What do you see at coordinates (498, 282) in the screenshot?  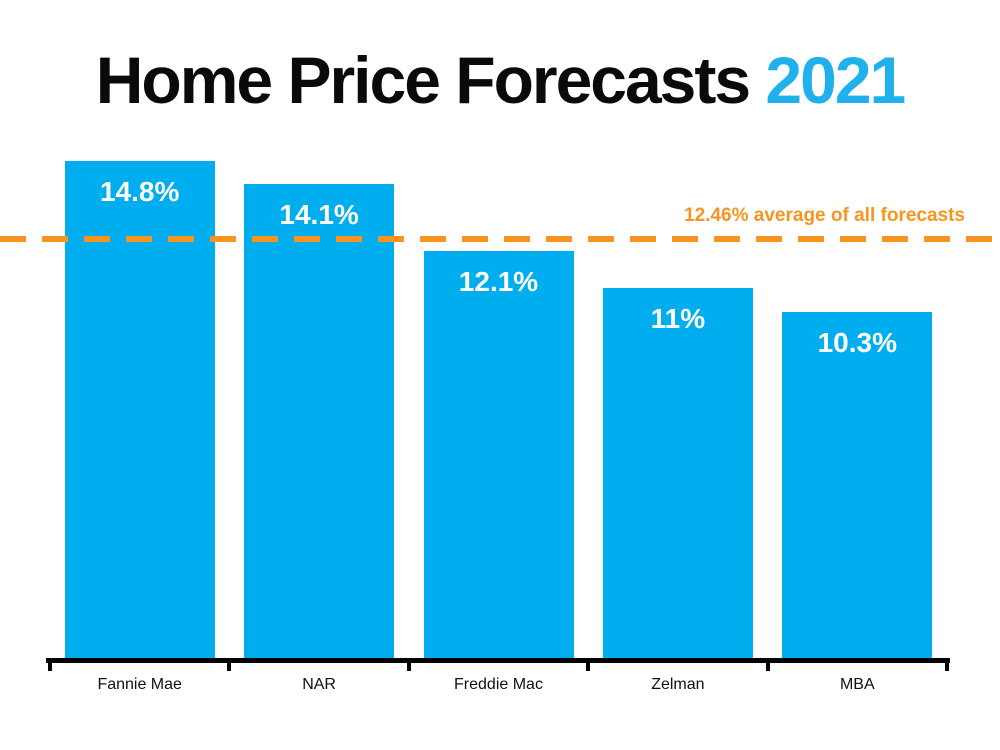 I see `bar-value-label: 12.1%` at bounding box center [498, 282].